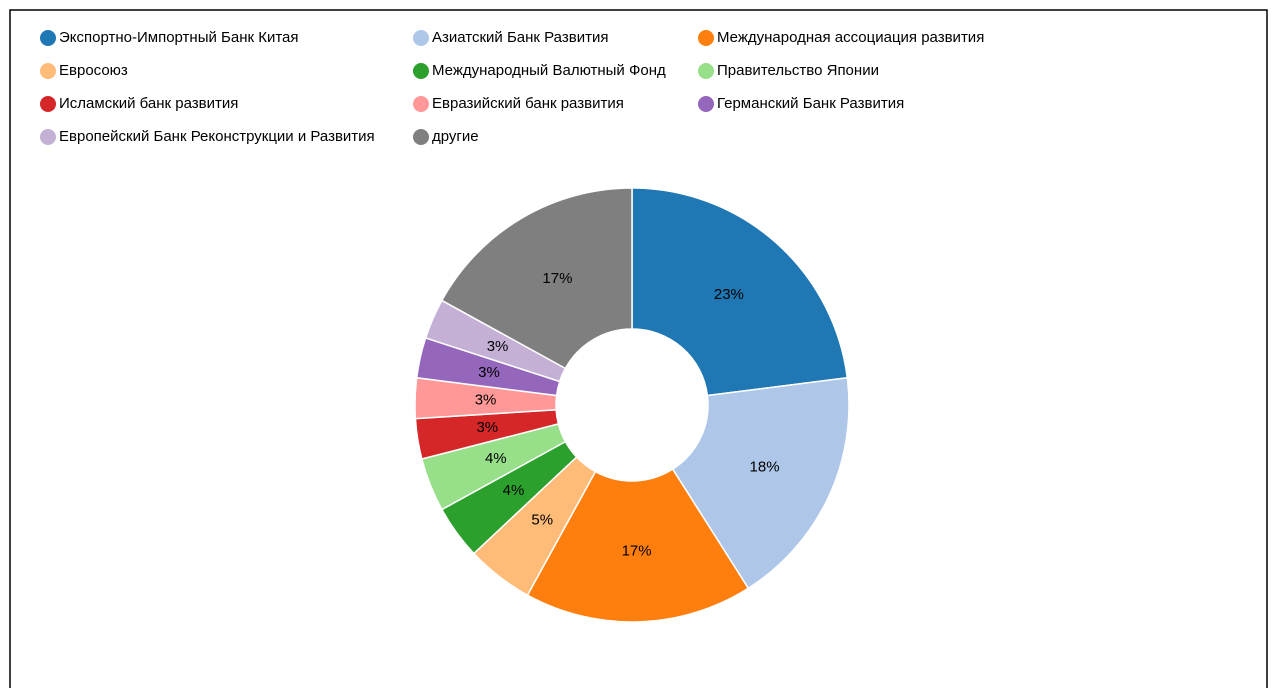  Describe the element at coordinates (765, 466) in the screenshot. I see `slice-label: 18%` at that location.